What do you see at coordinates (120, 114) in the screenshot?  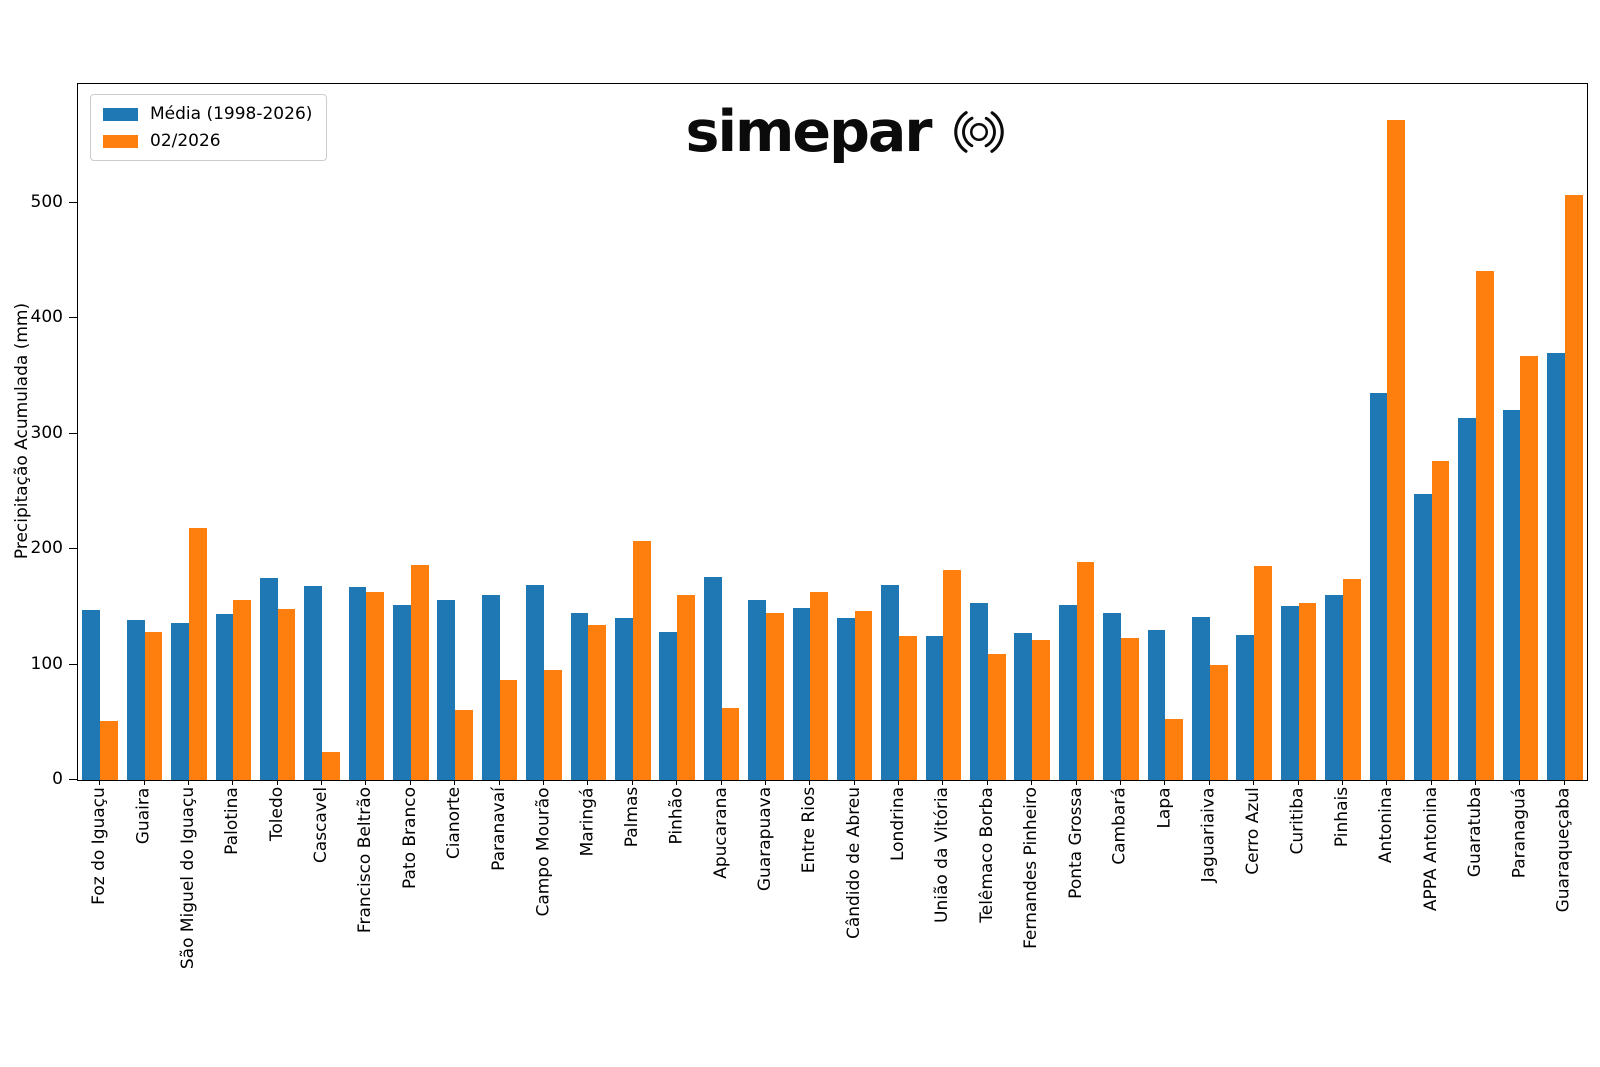 I see `legend-swatch-media` at bounding box center [120, 114].